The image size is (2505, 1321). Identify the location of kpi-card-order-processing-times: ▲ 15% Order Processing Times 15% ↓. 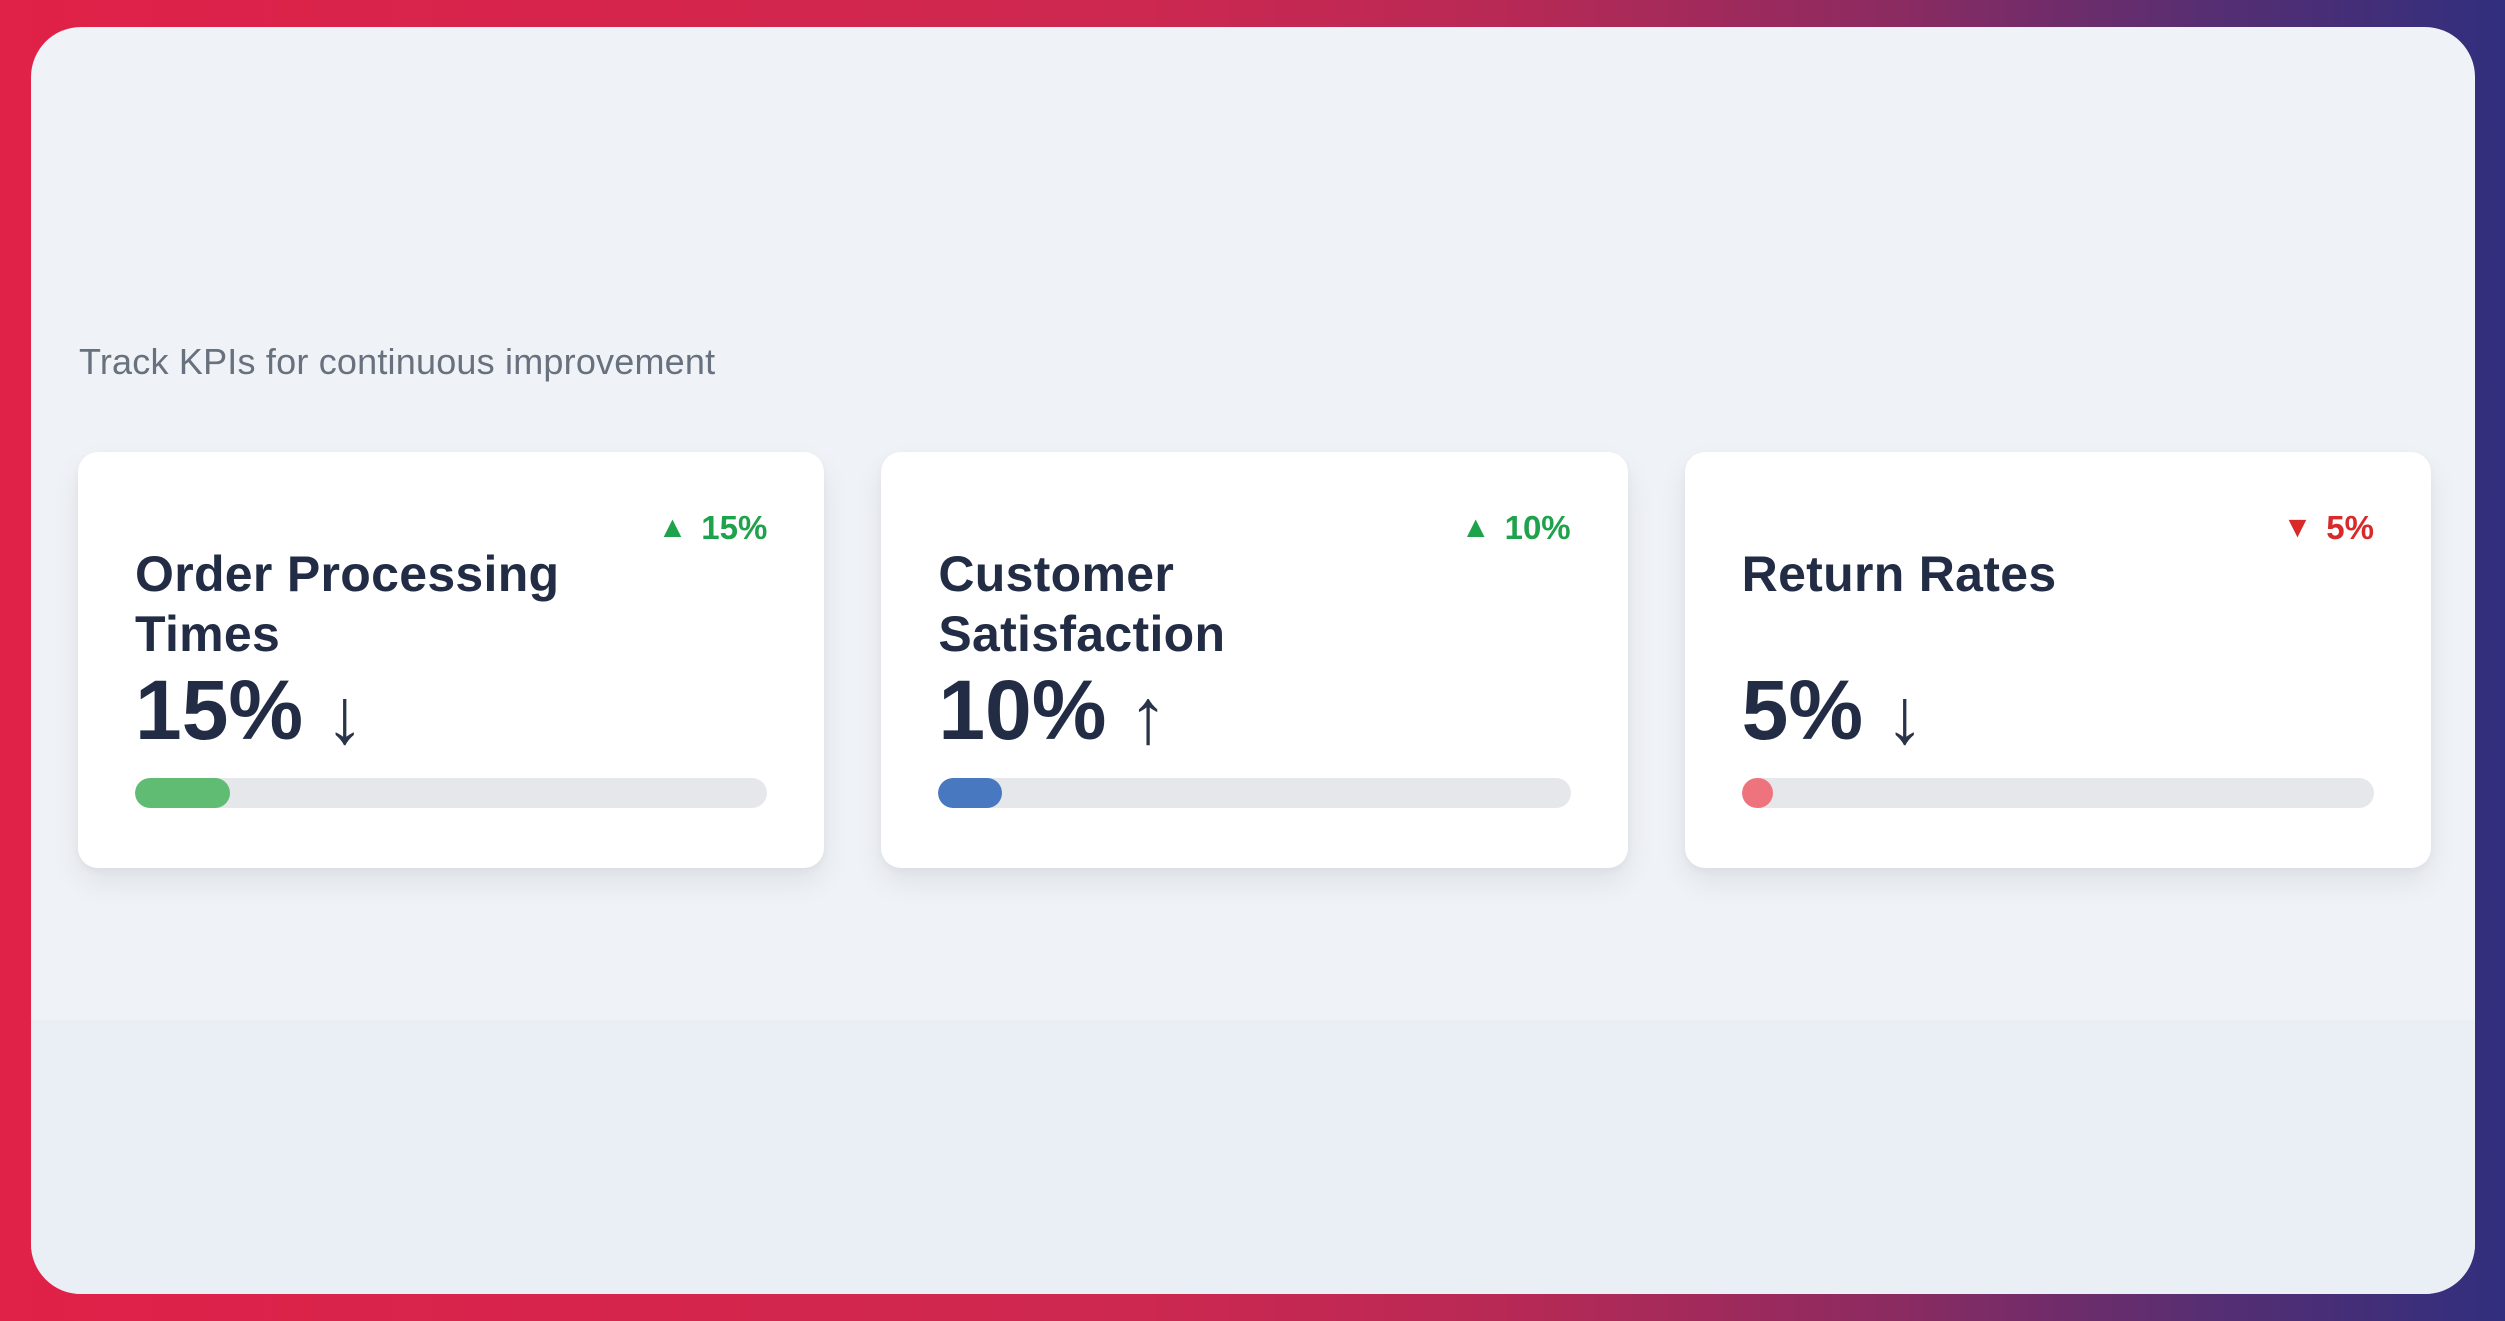
(451, 660).